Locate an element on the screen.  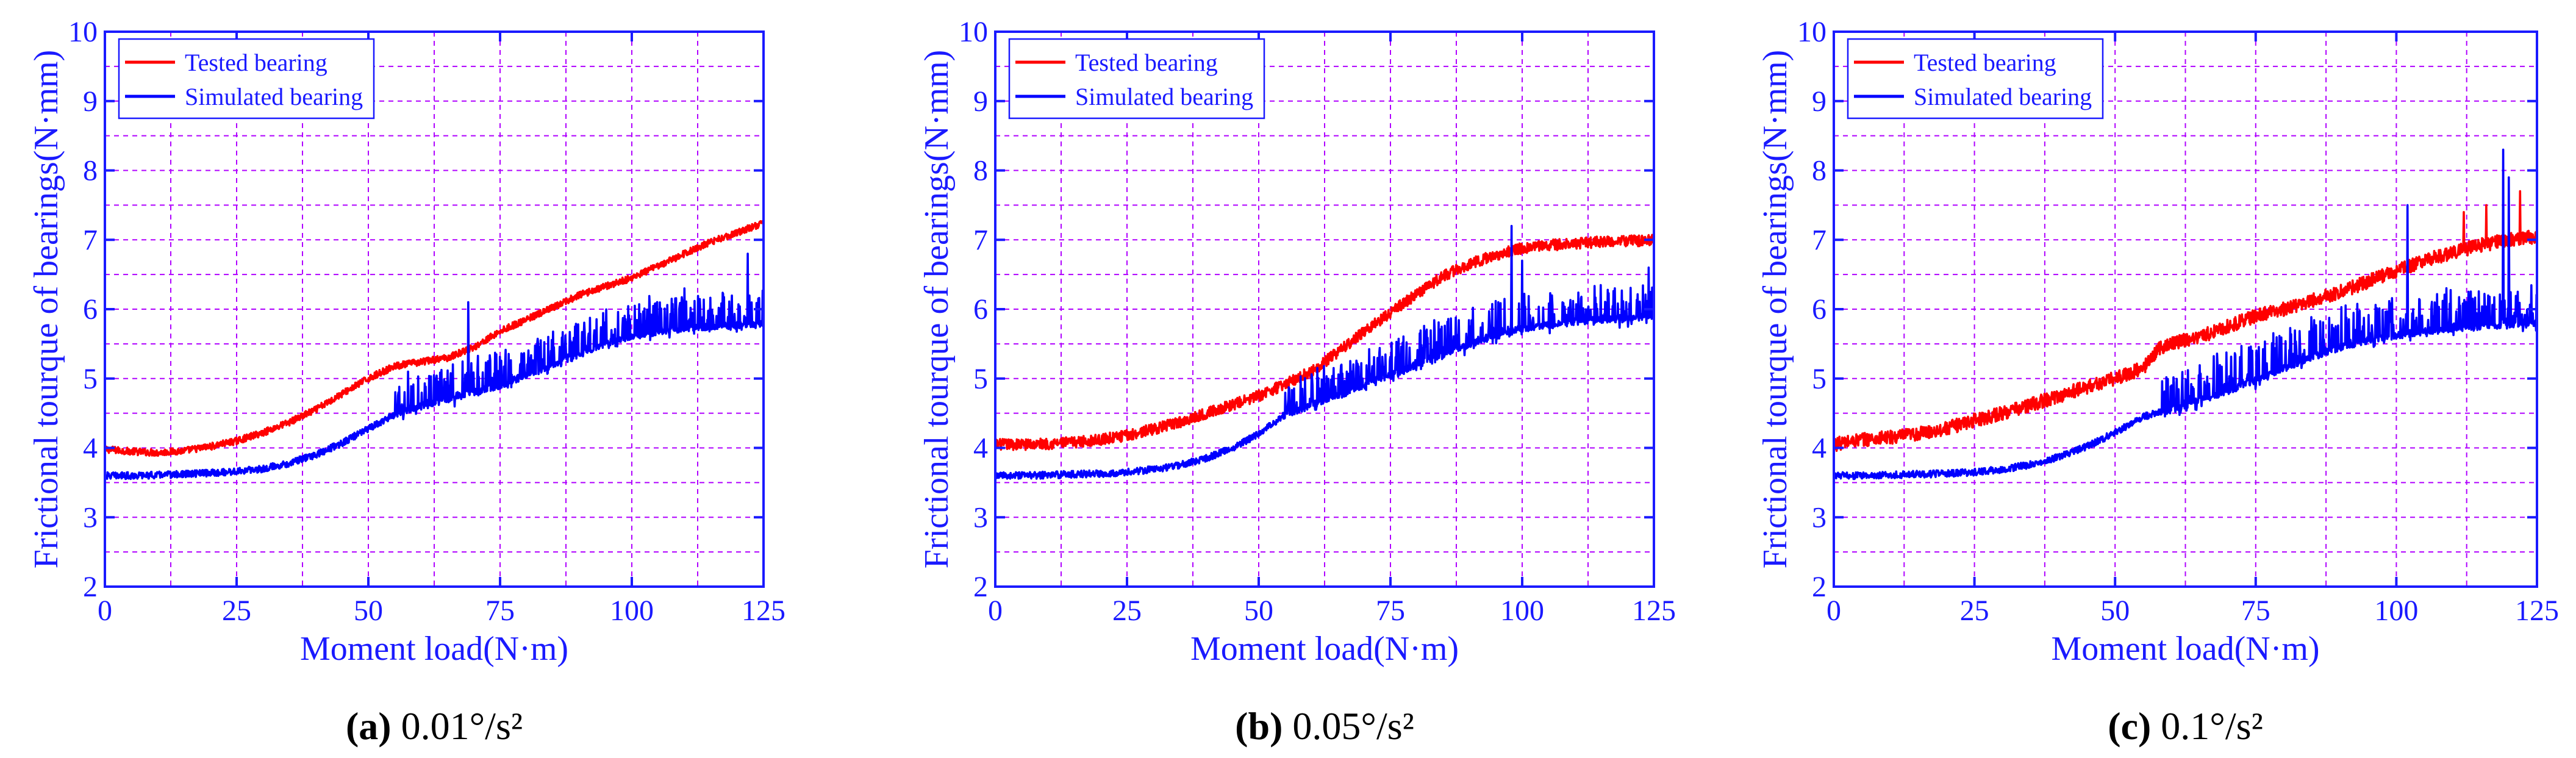
caption-letter: (c) is located at coordinates (2129, 726).